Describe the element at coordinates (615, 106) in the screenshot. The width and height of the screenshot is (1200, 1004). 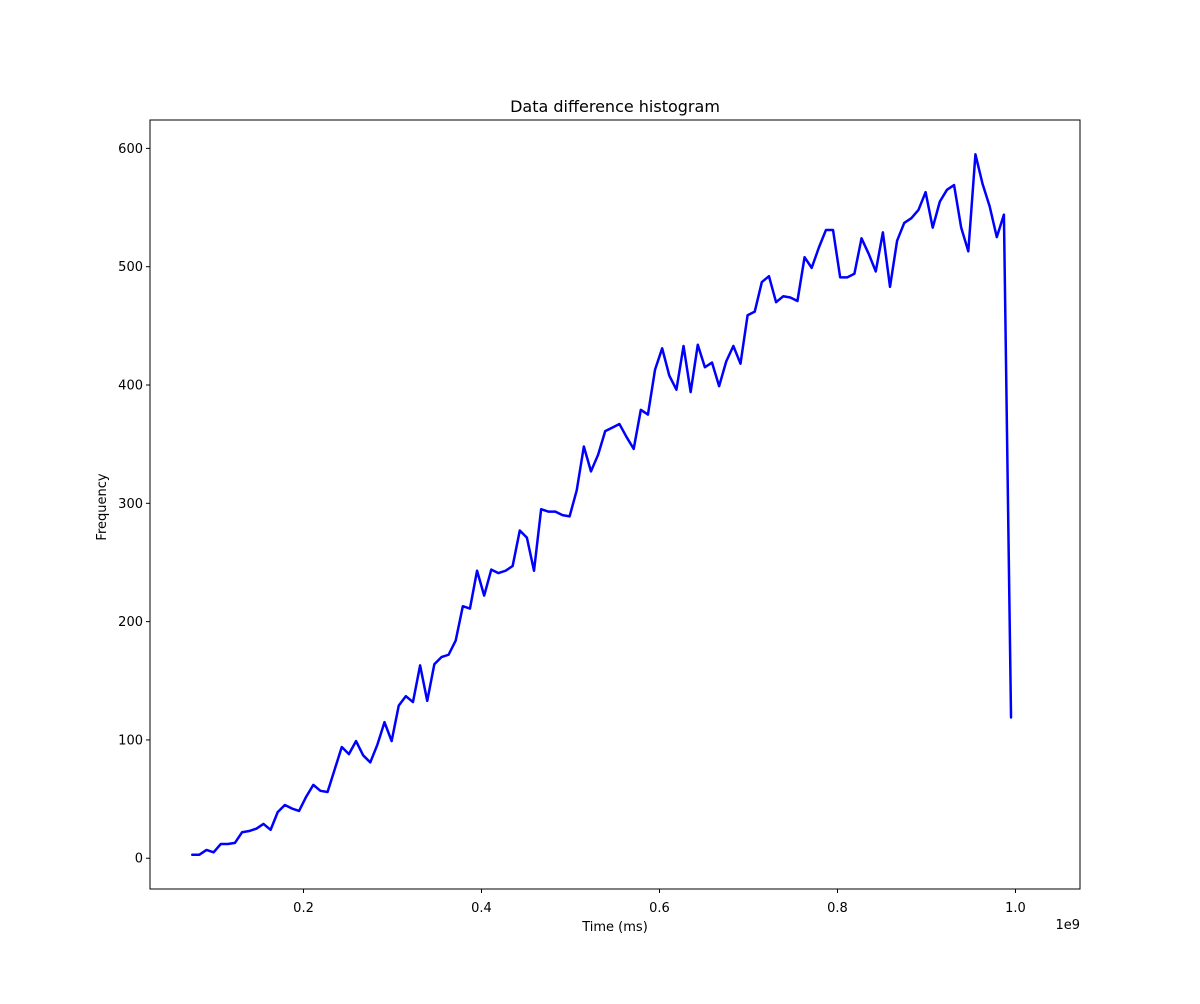
I see `chart-title: Data difference histogram` at that location.